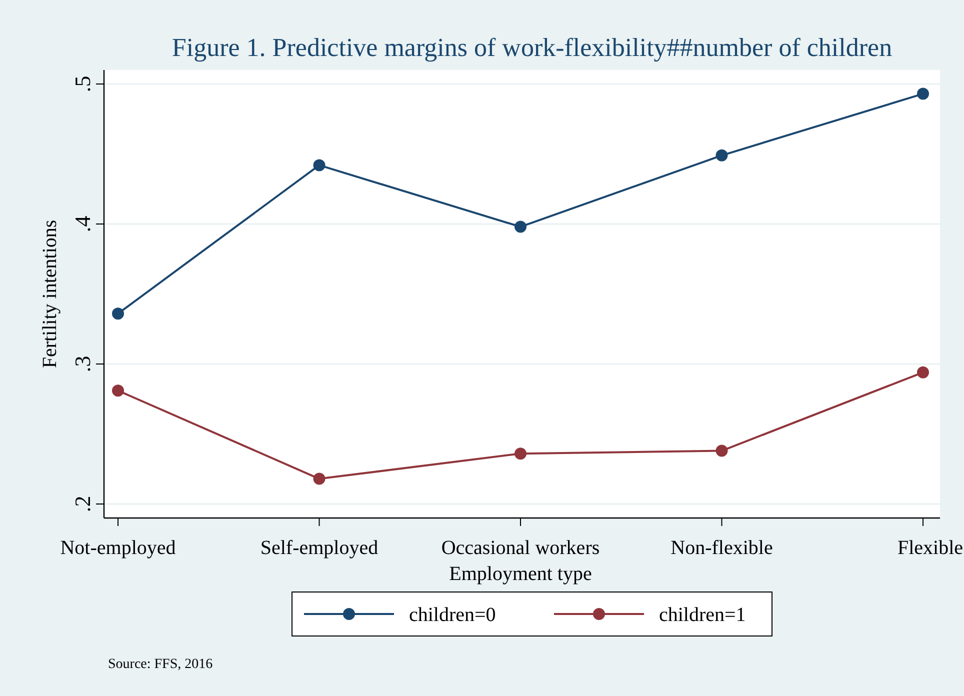  What do you see at coordinates (930, 548) in the screenshot?
I see `x-tick-label: Flexible` at bounding box center [930, 548].